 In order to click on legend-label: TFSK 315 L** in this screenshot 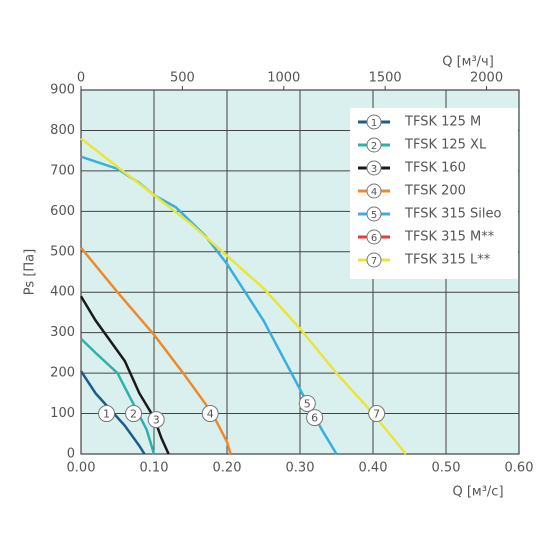, I will do `click(447, 260)`.